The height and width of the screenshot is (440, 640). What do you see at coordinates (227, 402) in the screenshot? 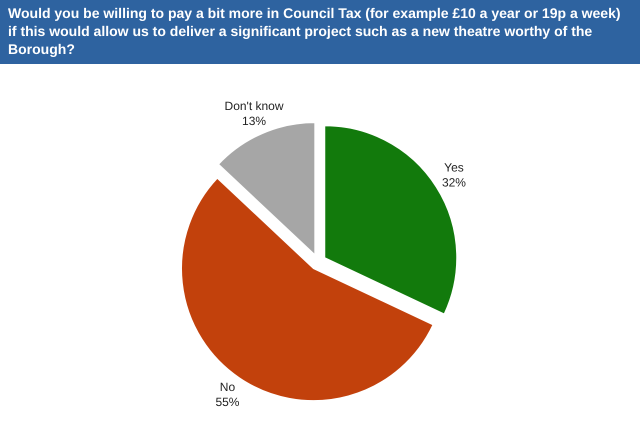
I see `data-label: 55%` at bounding box center [227, 402].